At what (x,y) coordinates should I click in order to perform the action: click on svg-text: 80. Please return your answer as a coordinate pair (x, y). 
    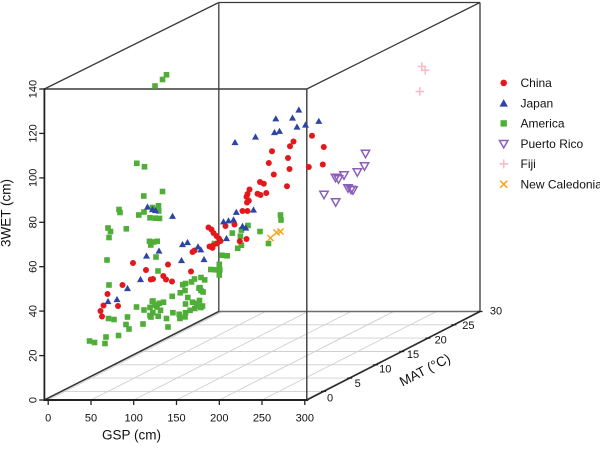
    Looking at the image, I should click on (34, 222).